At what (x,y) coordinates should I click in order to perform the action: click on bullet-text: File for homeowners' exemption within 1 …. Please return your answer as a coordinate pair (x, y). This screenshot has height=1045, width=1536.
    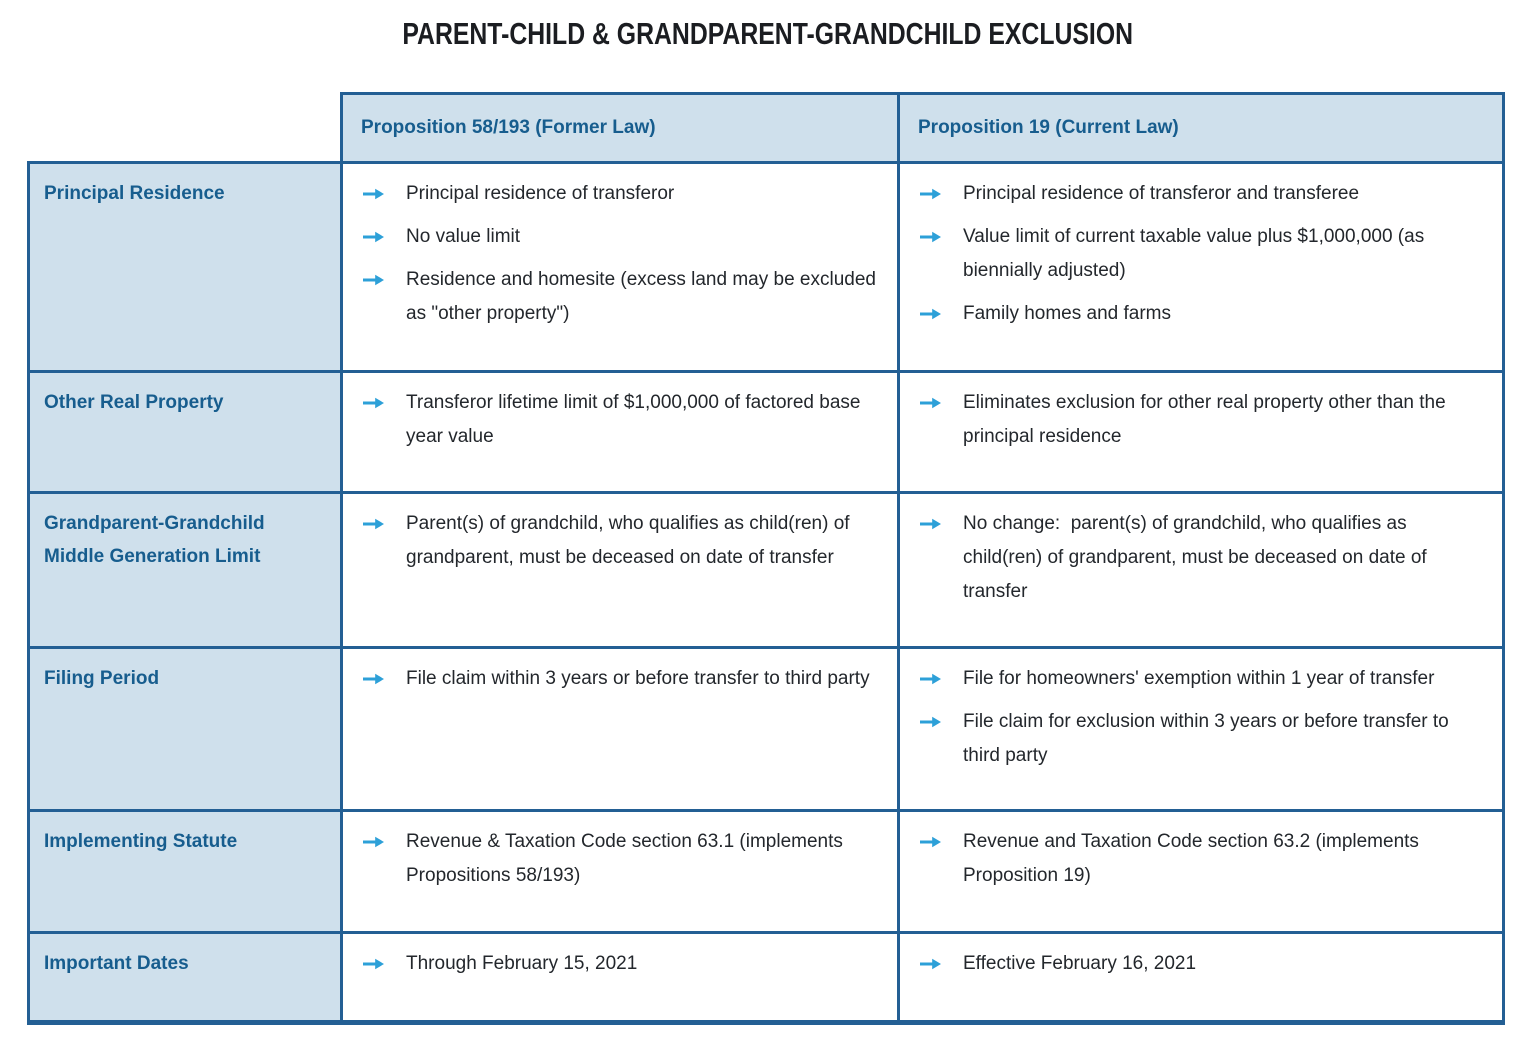
    Looking at the image, I should click on (1199, 678).